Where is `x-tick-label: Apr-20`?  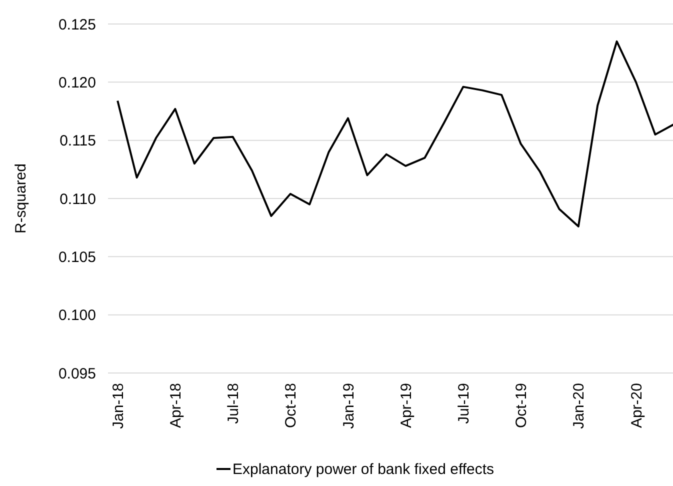
x-tick-label: Apr-20 is located at coordinates (637, 405).